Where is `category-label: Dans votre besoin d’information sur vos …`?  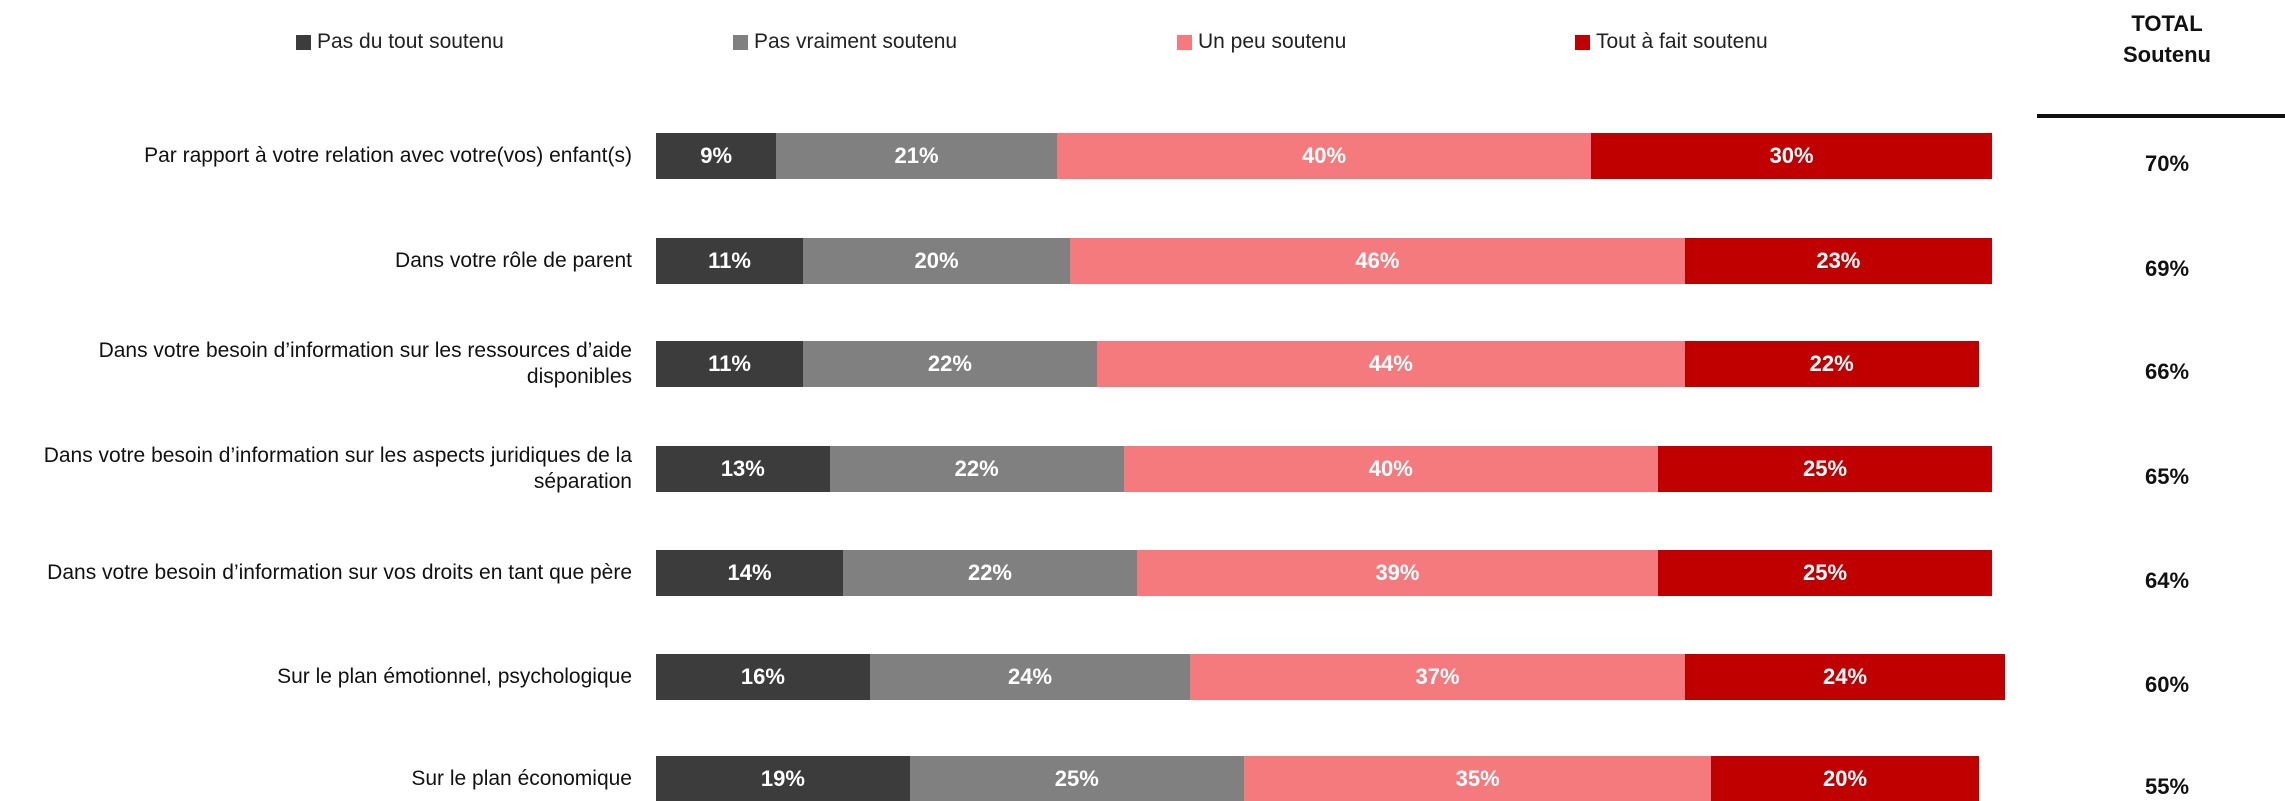 category-label: Dans votre besoin d’information sur vos … is located at coordinates (339, 572).